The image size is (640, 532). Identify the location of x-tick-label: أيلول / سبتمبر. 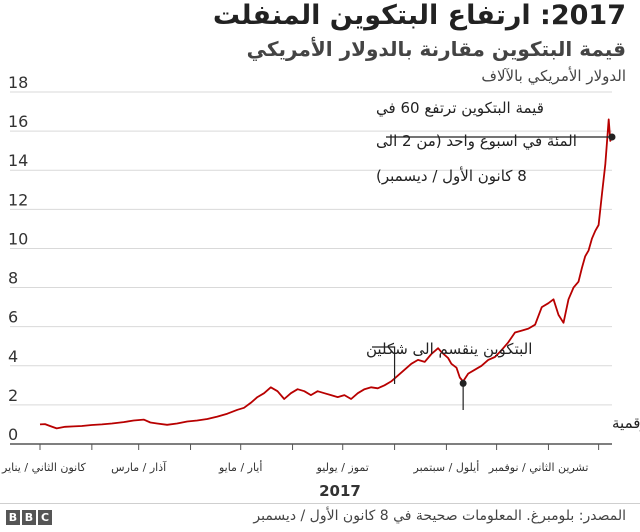
(446, 467).